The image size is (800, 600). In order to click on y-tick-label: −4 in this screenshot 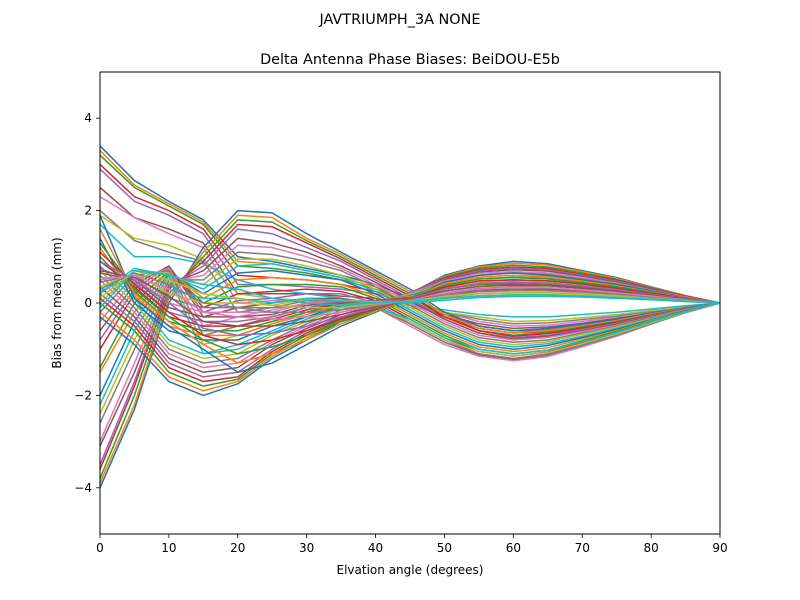, I will do `click(83, 488)`.